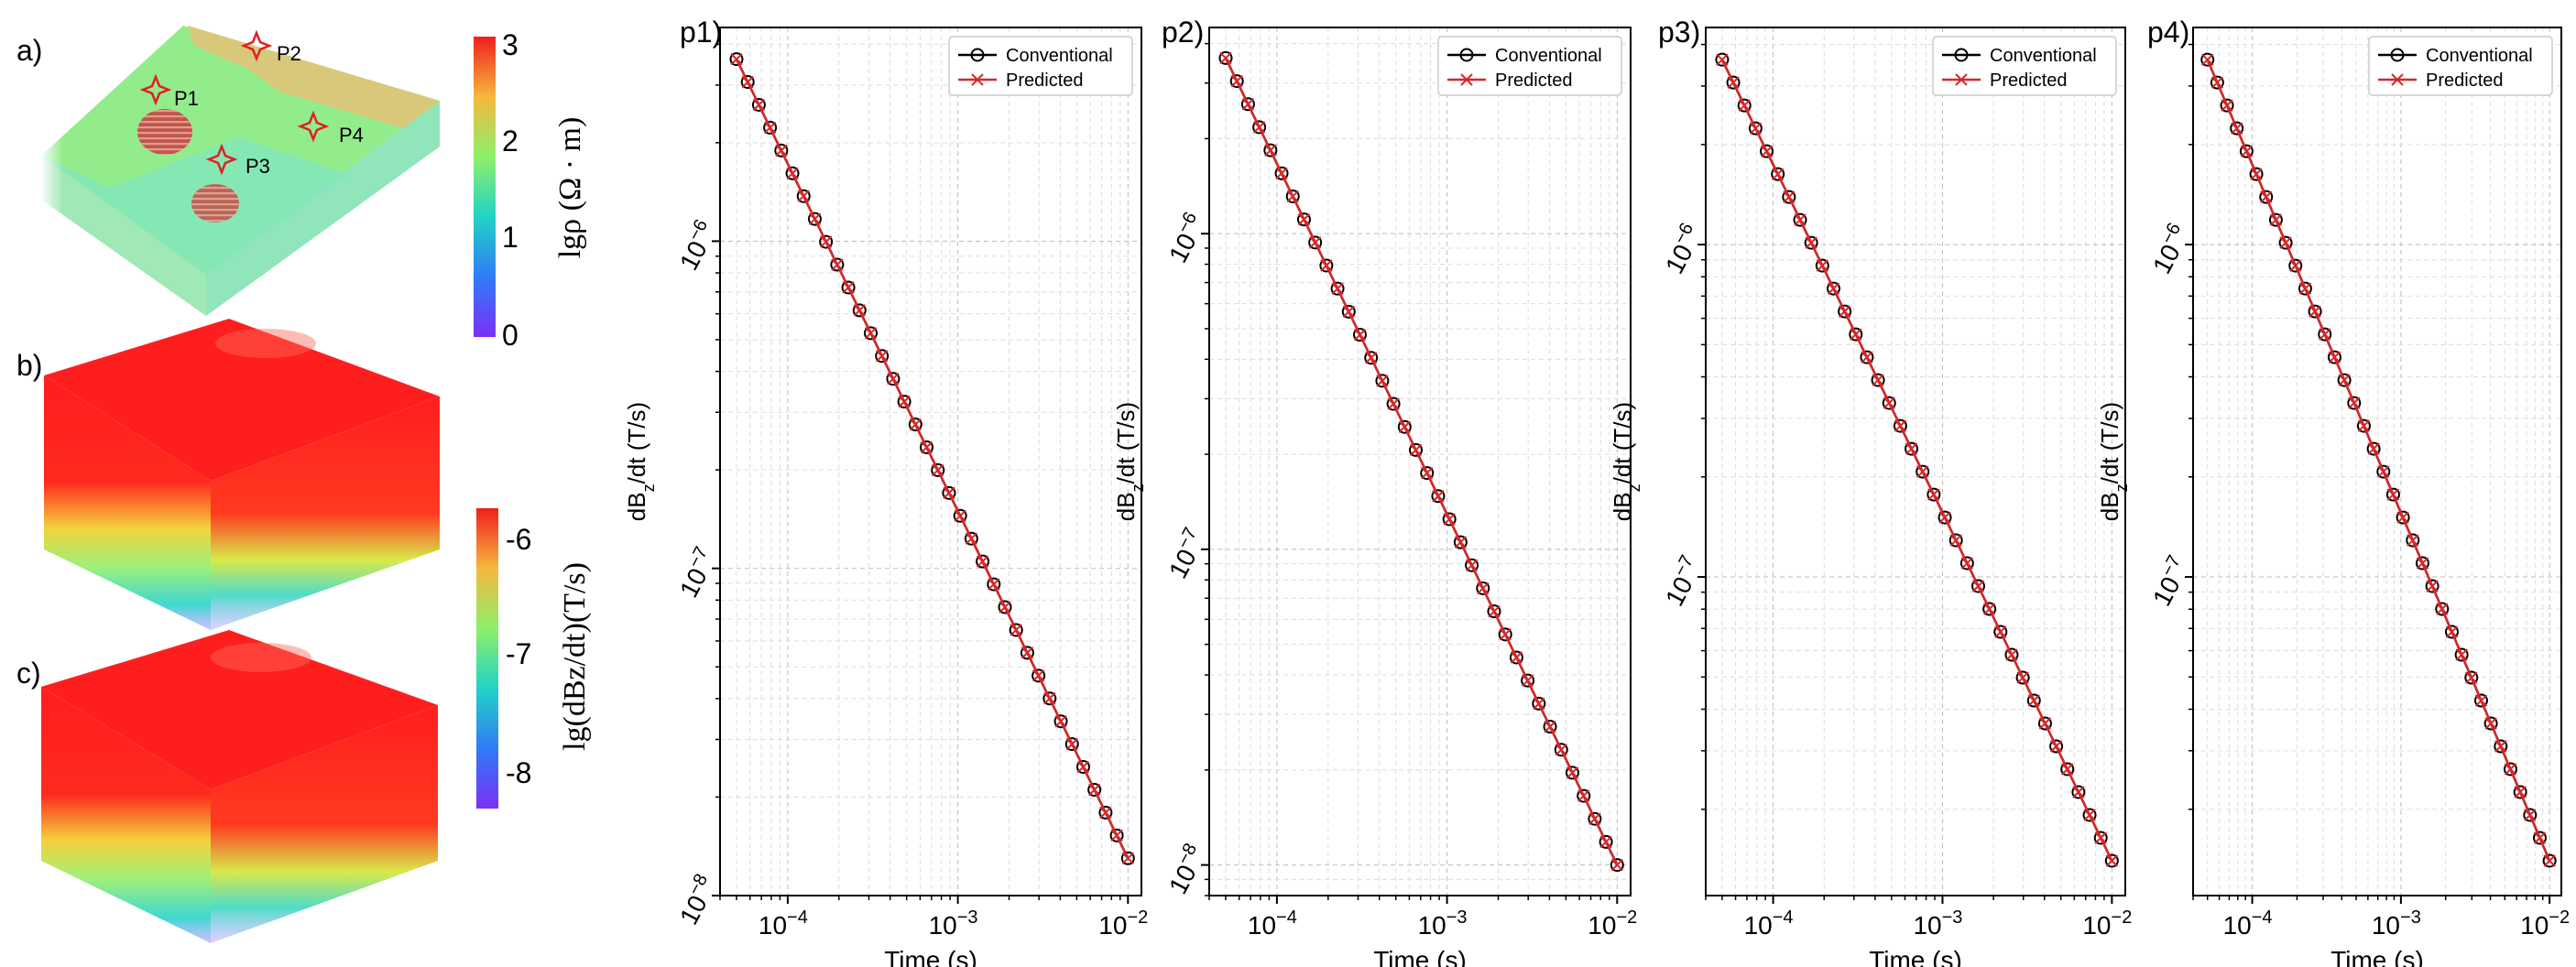  Describe the element at coordinates (261, 657) in the screenshot. I see `response-hotspot` at that location.